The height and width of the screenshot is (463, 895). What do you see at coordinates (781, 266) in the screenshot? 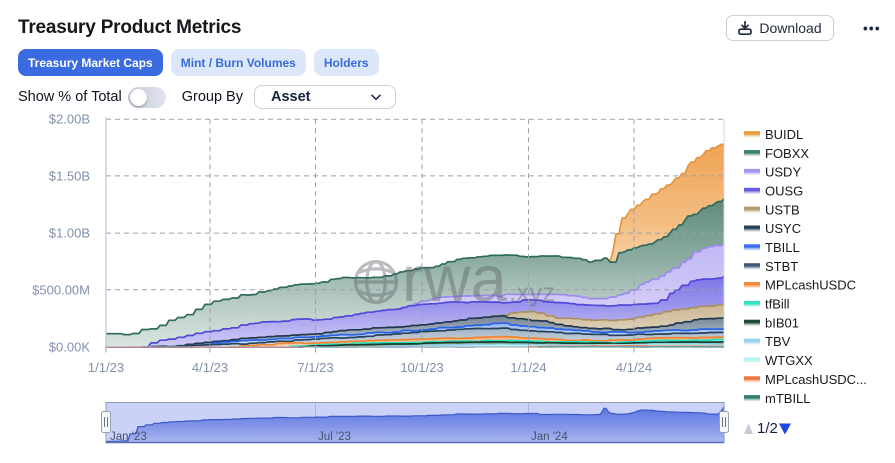
I see `svg-text: STBT` at bounding box center [781, 266].